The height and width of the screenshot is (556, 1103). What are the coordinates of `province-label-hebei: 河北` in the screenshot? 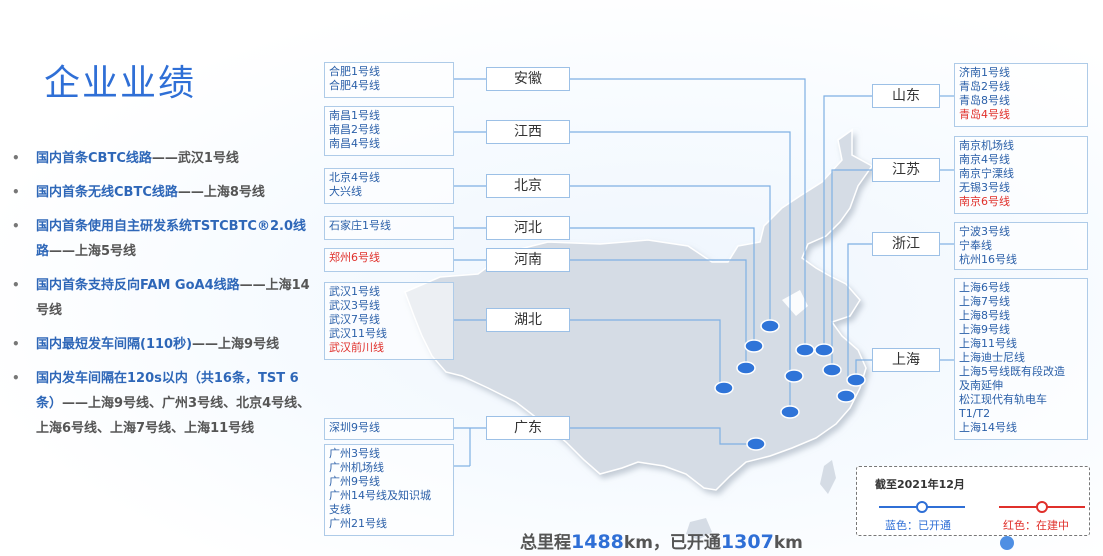 It's located at (528, 228).